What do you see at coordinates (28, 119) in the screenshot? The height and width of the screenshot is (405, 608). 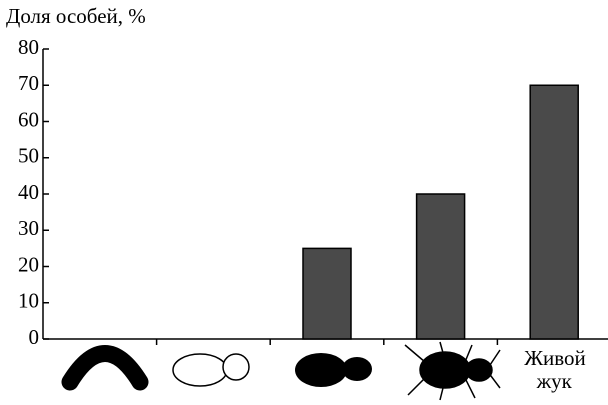 I see `y-tick-label: 60` at bounding box center [28, 119].